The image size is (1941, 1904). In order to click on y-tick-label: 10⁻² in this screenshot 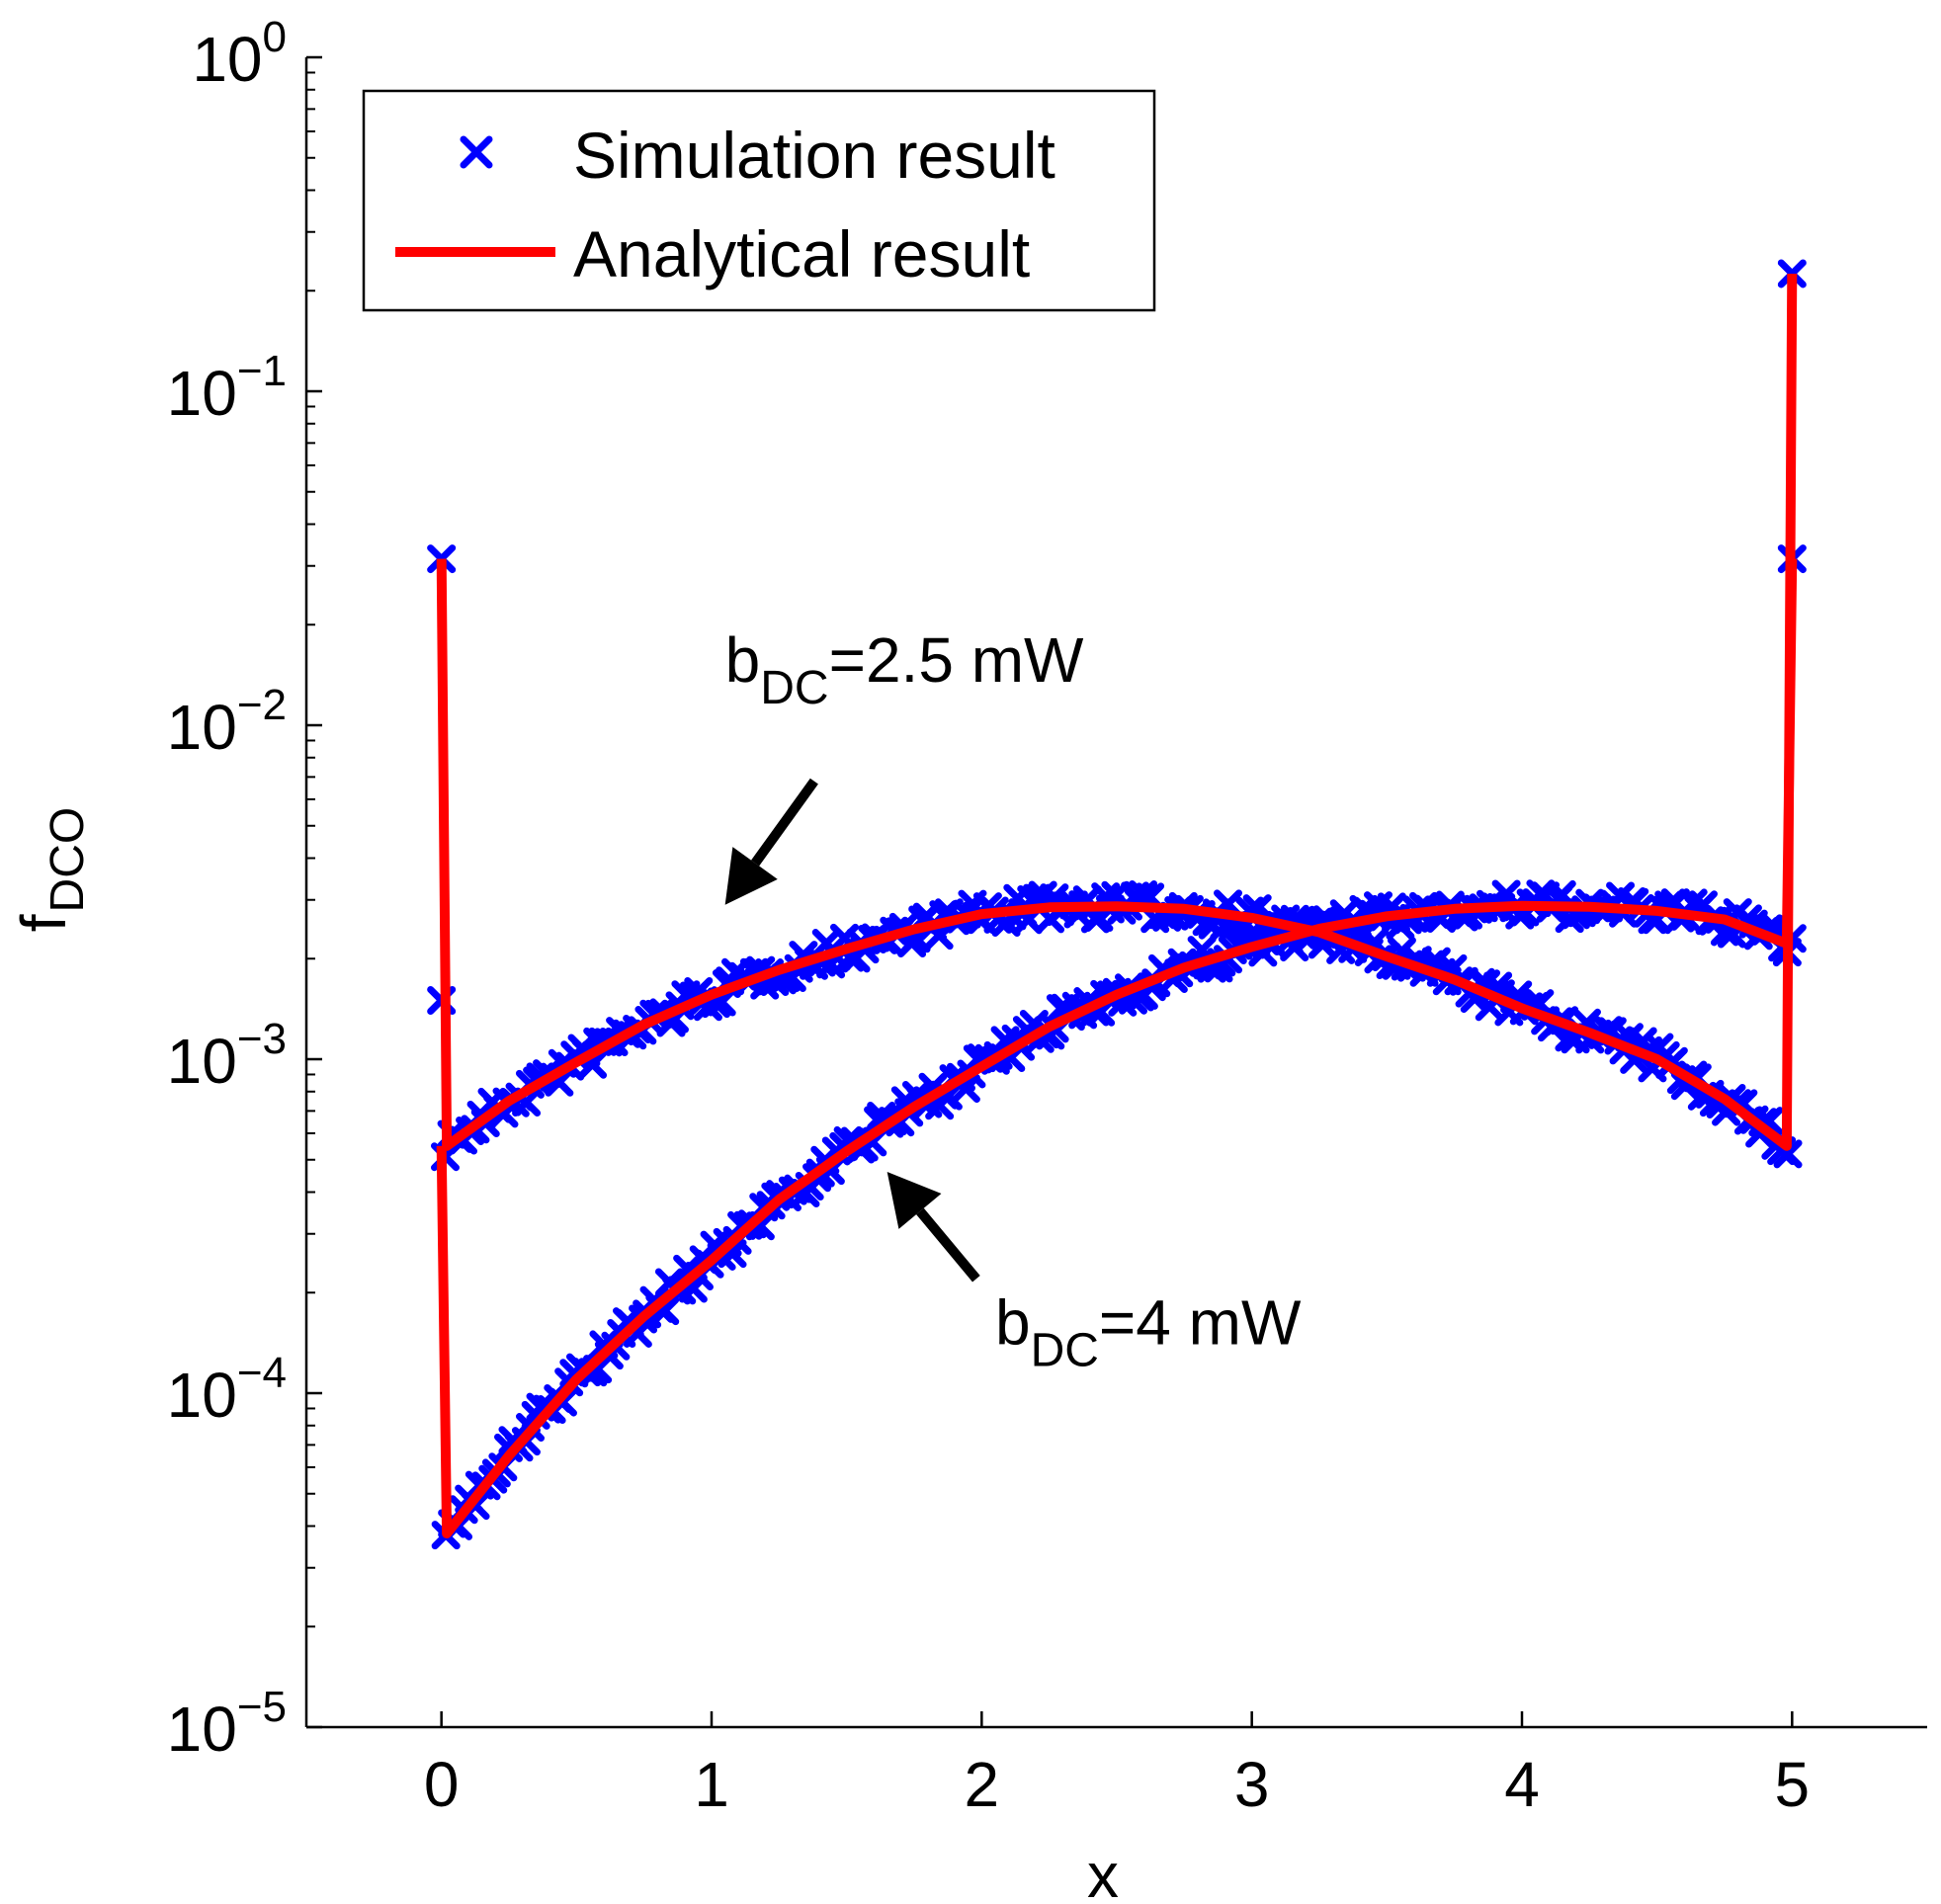, I will do `click(227, 722)`.